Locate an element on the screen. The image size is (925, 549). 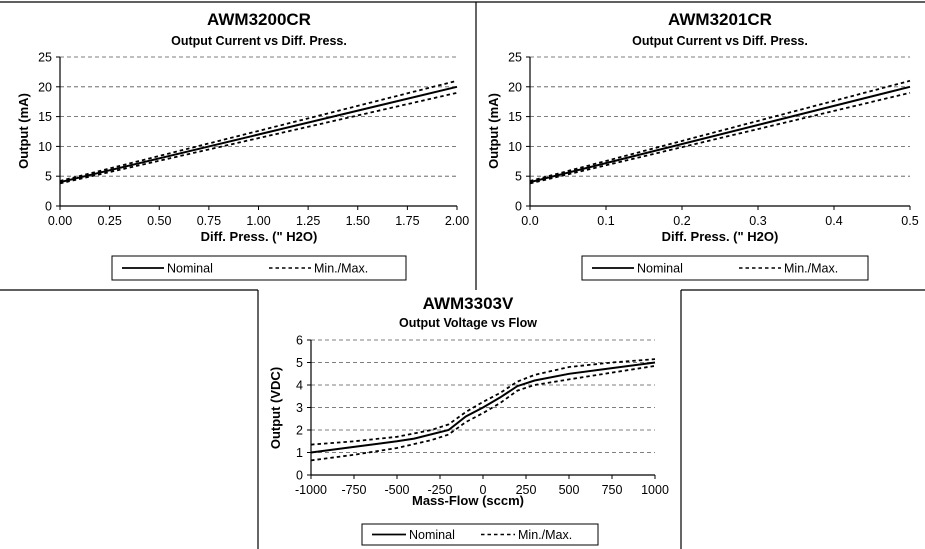
x-tick-label: -250 is located at coordinates (439, 490).